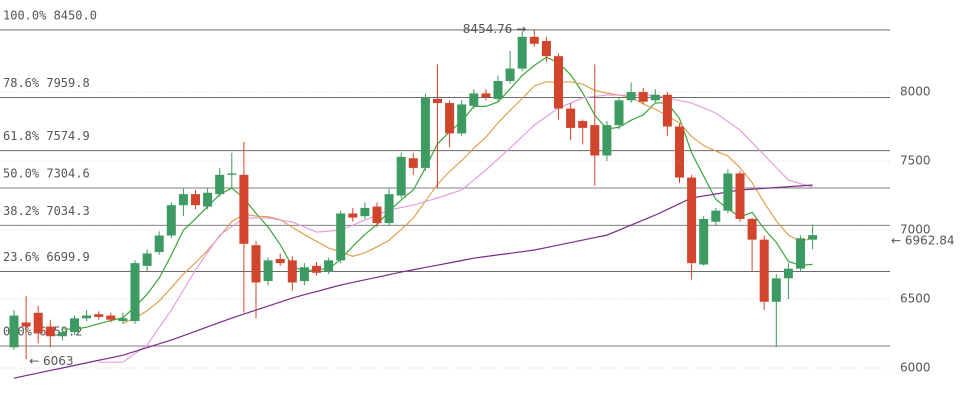 The image size is (974, 400). What do you see at coordinates (46, 211) in the screenshot?
I see `fib-label: 38.2% 7034.3` at bounding box center [46, 211].